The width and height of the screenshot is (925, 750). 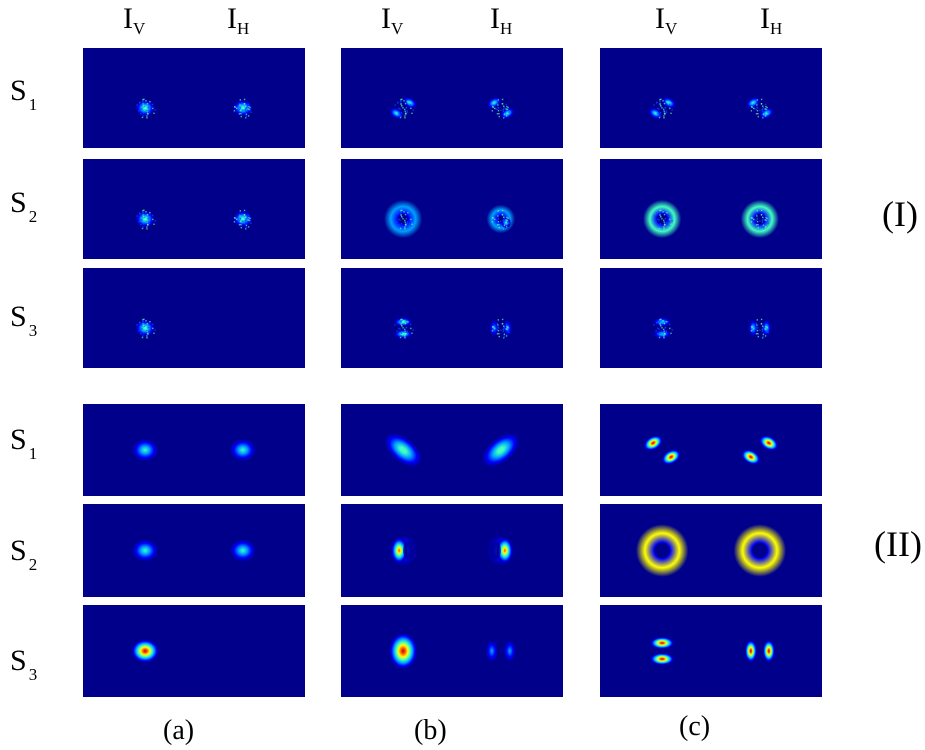 I want to click on ih-elongated-diagonal, so click(x=501, y=450).